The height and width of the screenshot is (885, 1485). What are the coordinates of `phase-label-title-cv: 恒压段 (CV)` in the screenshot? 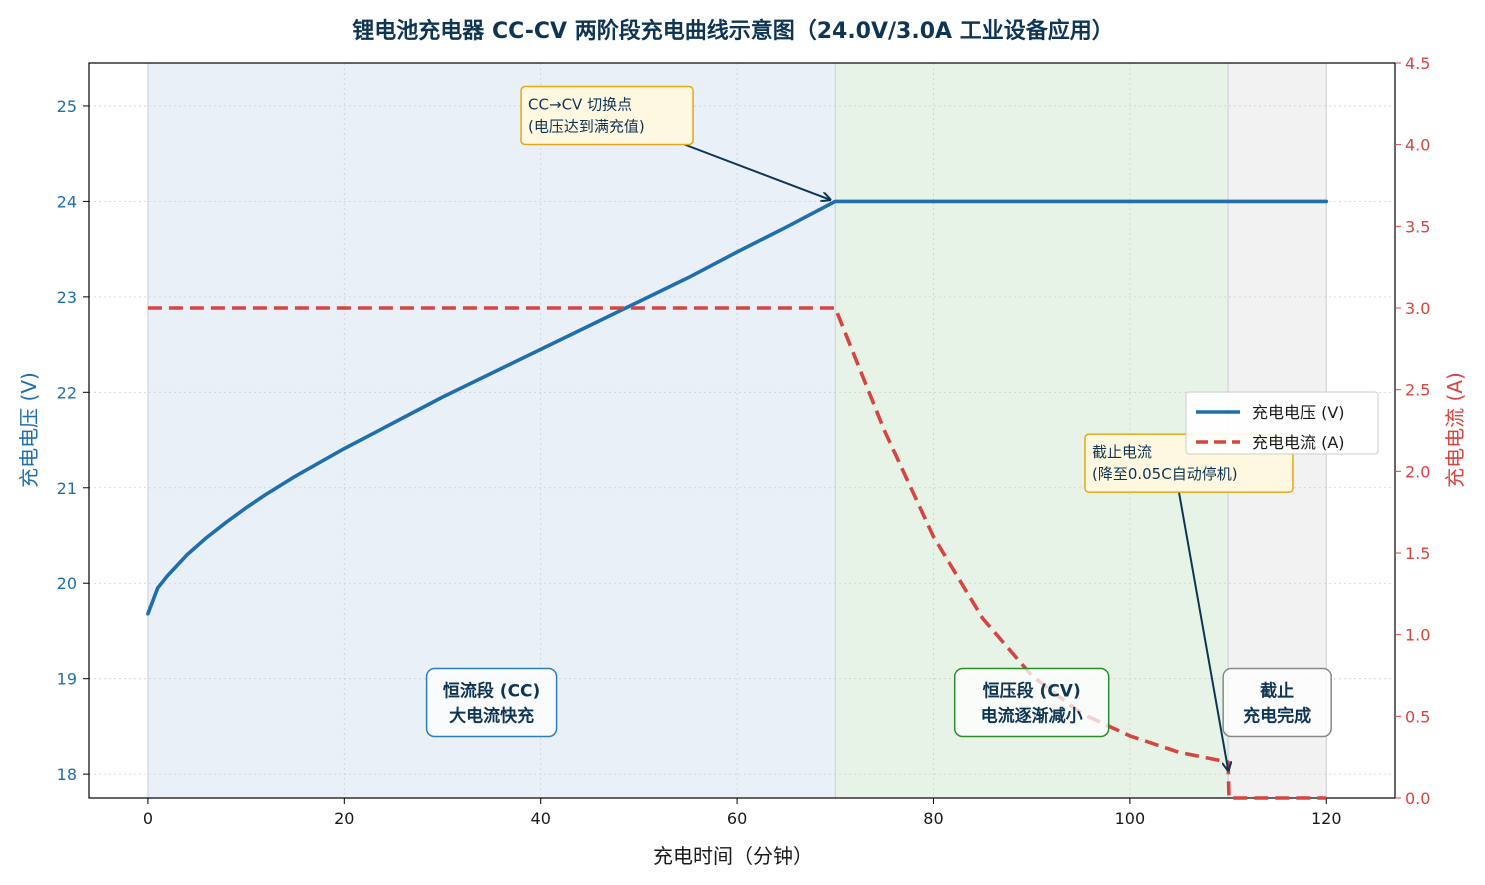 It's located at (1032, 691).